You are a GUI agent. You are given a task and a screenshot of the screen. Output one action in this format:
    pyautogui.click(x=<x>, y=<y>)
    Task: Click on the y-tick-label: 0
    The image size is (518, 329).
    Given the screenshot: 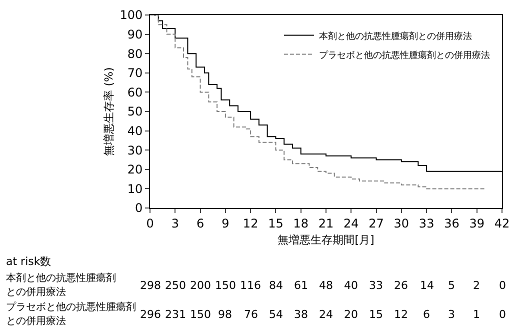 What is the action you would take?
    pyautogui.click(x=138, y=208)
    